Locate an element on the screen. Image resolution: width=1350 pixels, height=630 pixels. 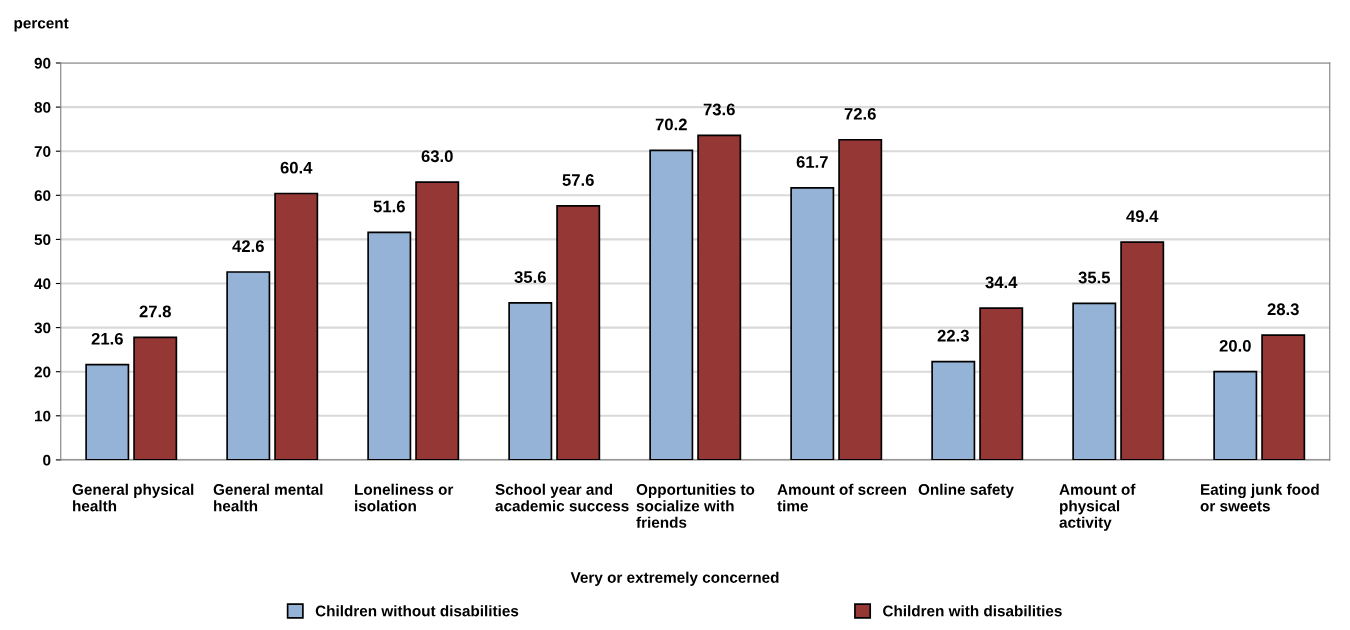
x-tick-label: Online safety is located at coordinates (966, 490).